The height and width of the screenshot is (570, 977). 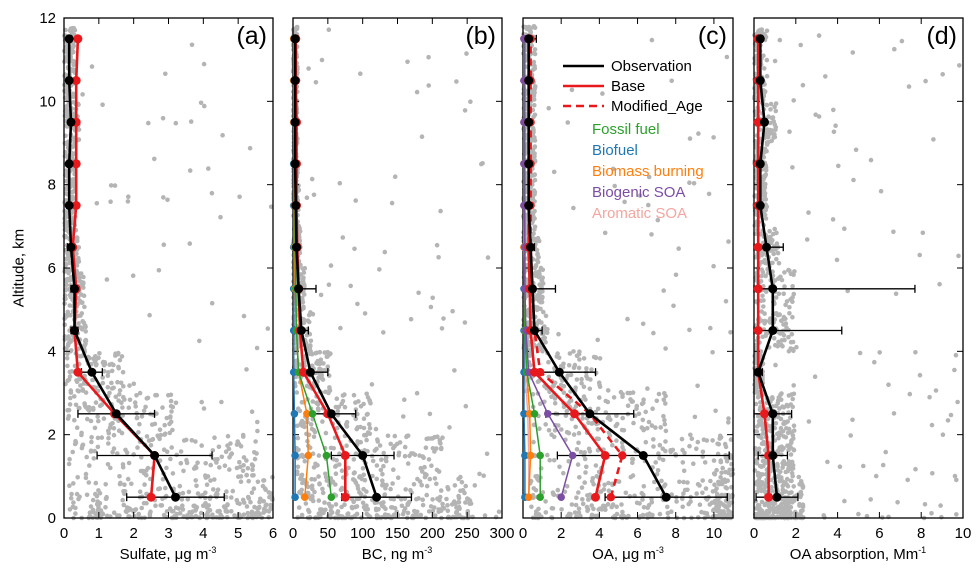 What do you see at coordinates (714, 533) in the screenshot?
I see `x-tick-label: 10` at bounding box center [714, 533].